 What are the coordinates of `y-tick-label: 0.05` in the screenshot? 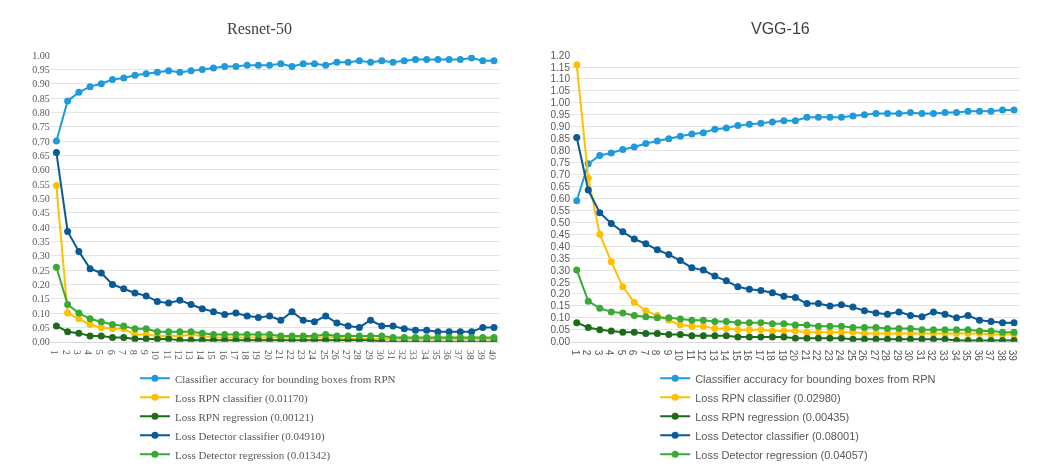 It's located at (560, 330).